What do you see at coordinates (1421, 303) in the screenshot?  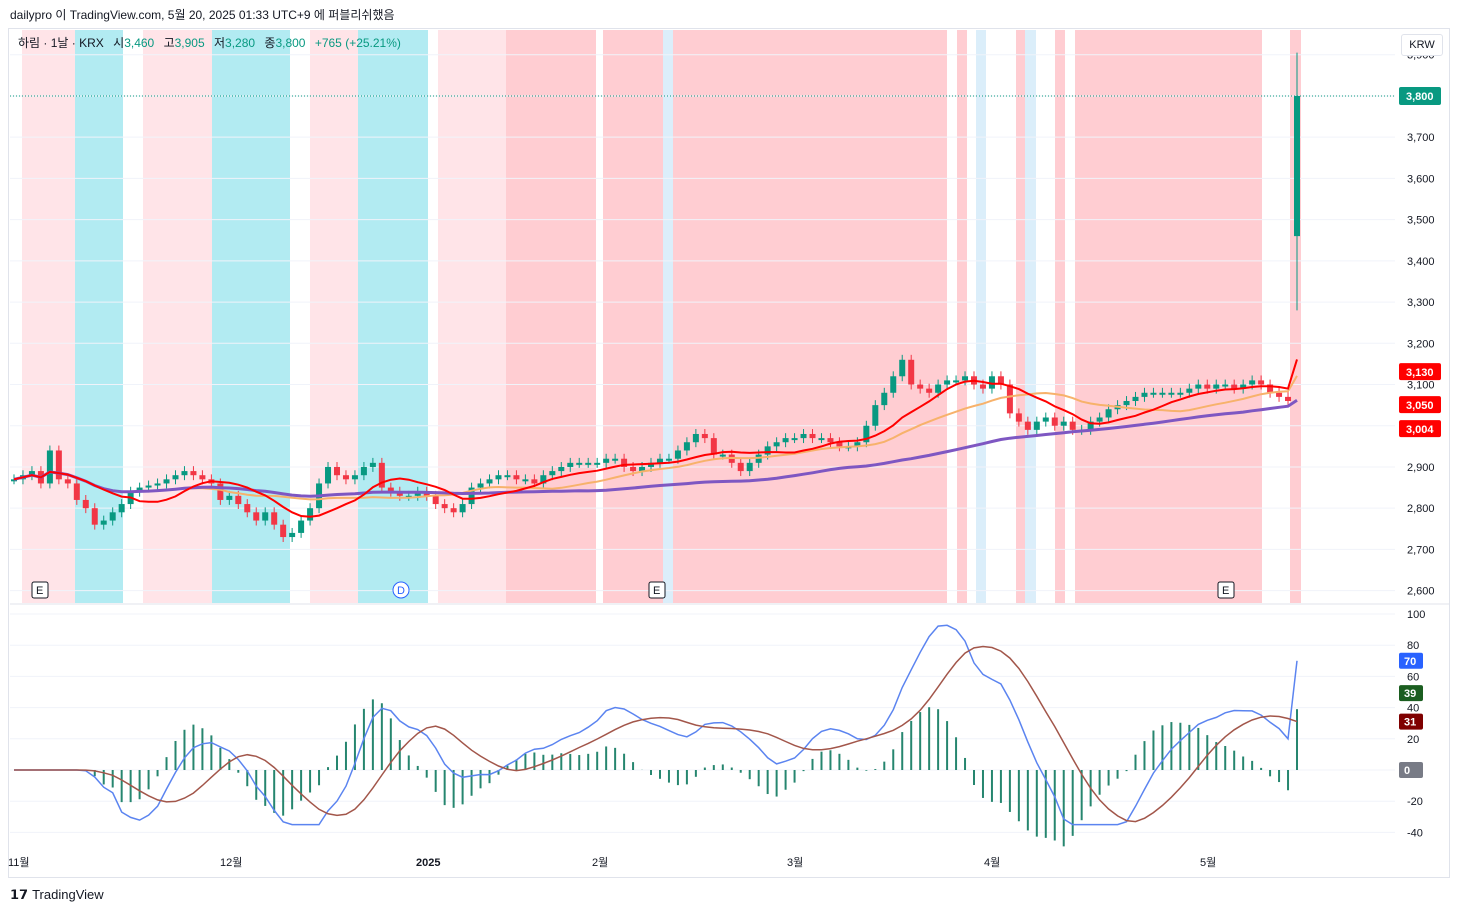 I see `price-tick-label: 3,300` at bounding box center [1421, 303].